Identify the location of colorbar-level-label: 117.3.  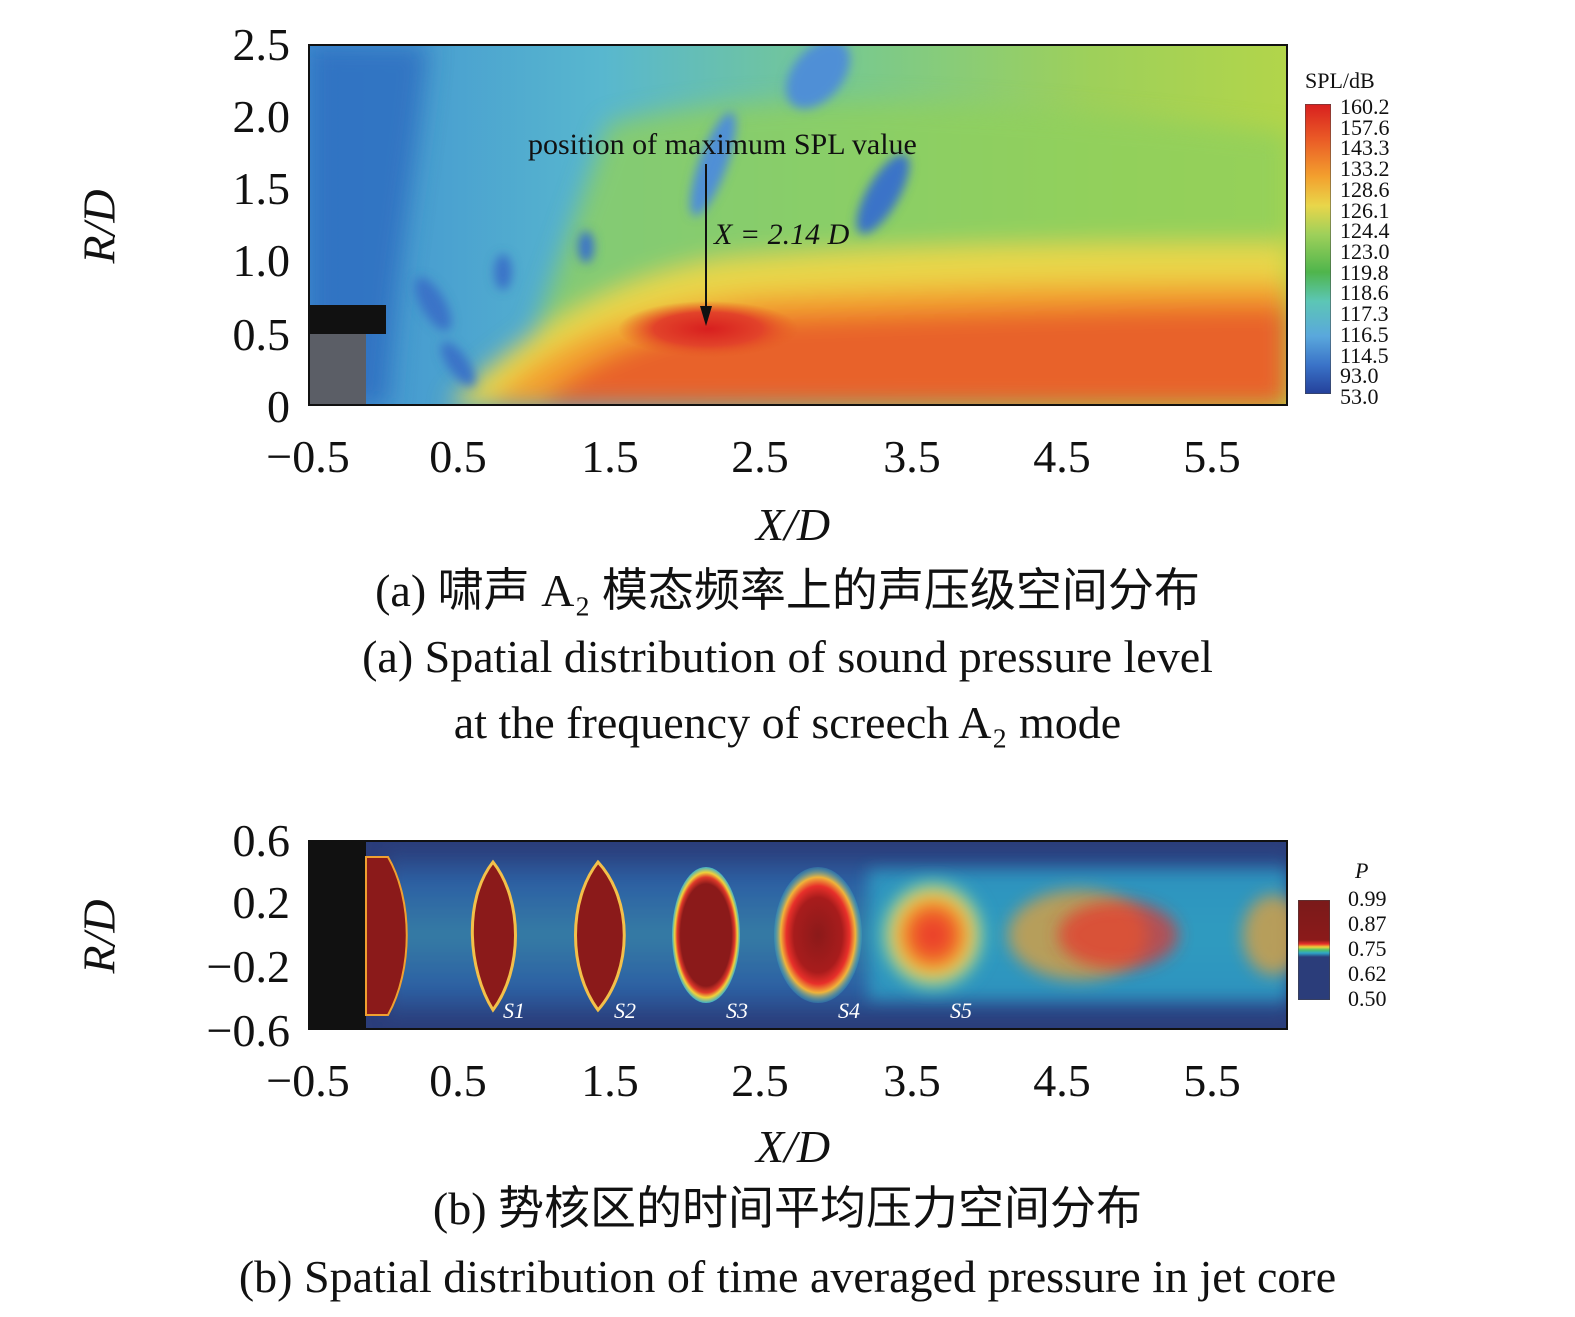
(1364, 314).